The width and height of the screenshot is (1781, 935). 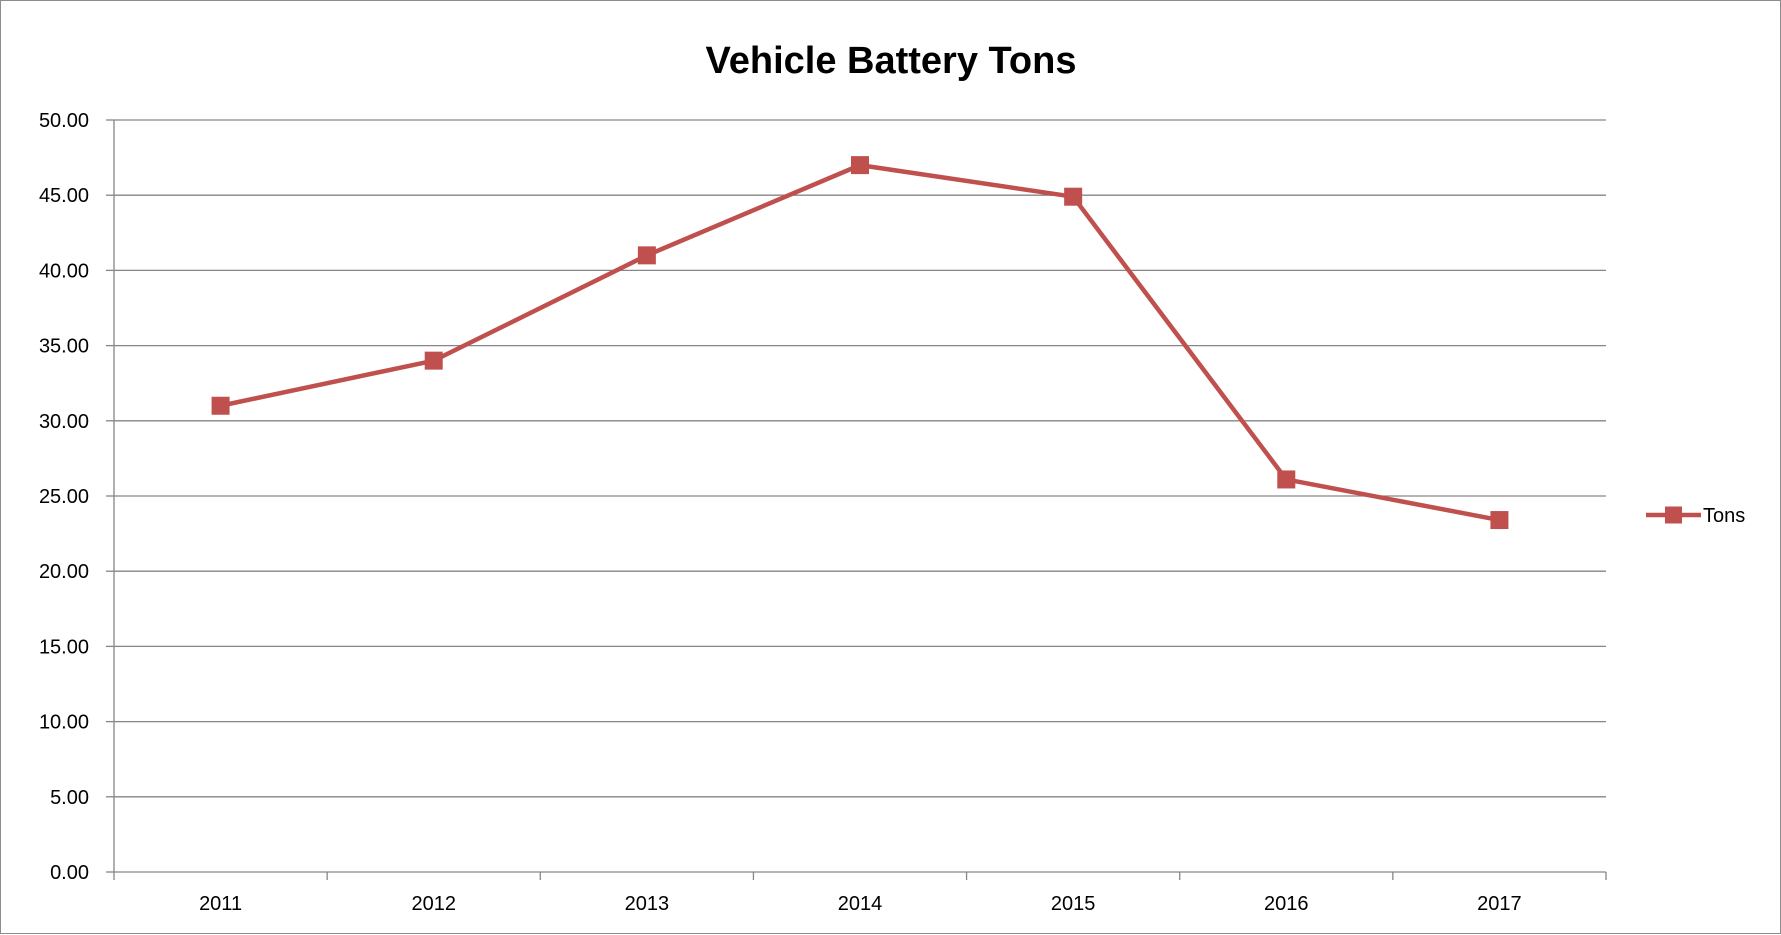 I want to click on x-tick-label: 2016, so click(x=1286, y=904).